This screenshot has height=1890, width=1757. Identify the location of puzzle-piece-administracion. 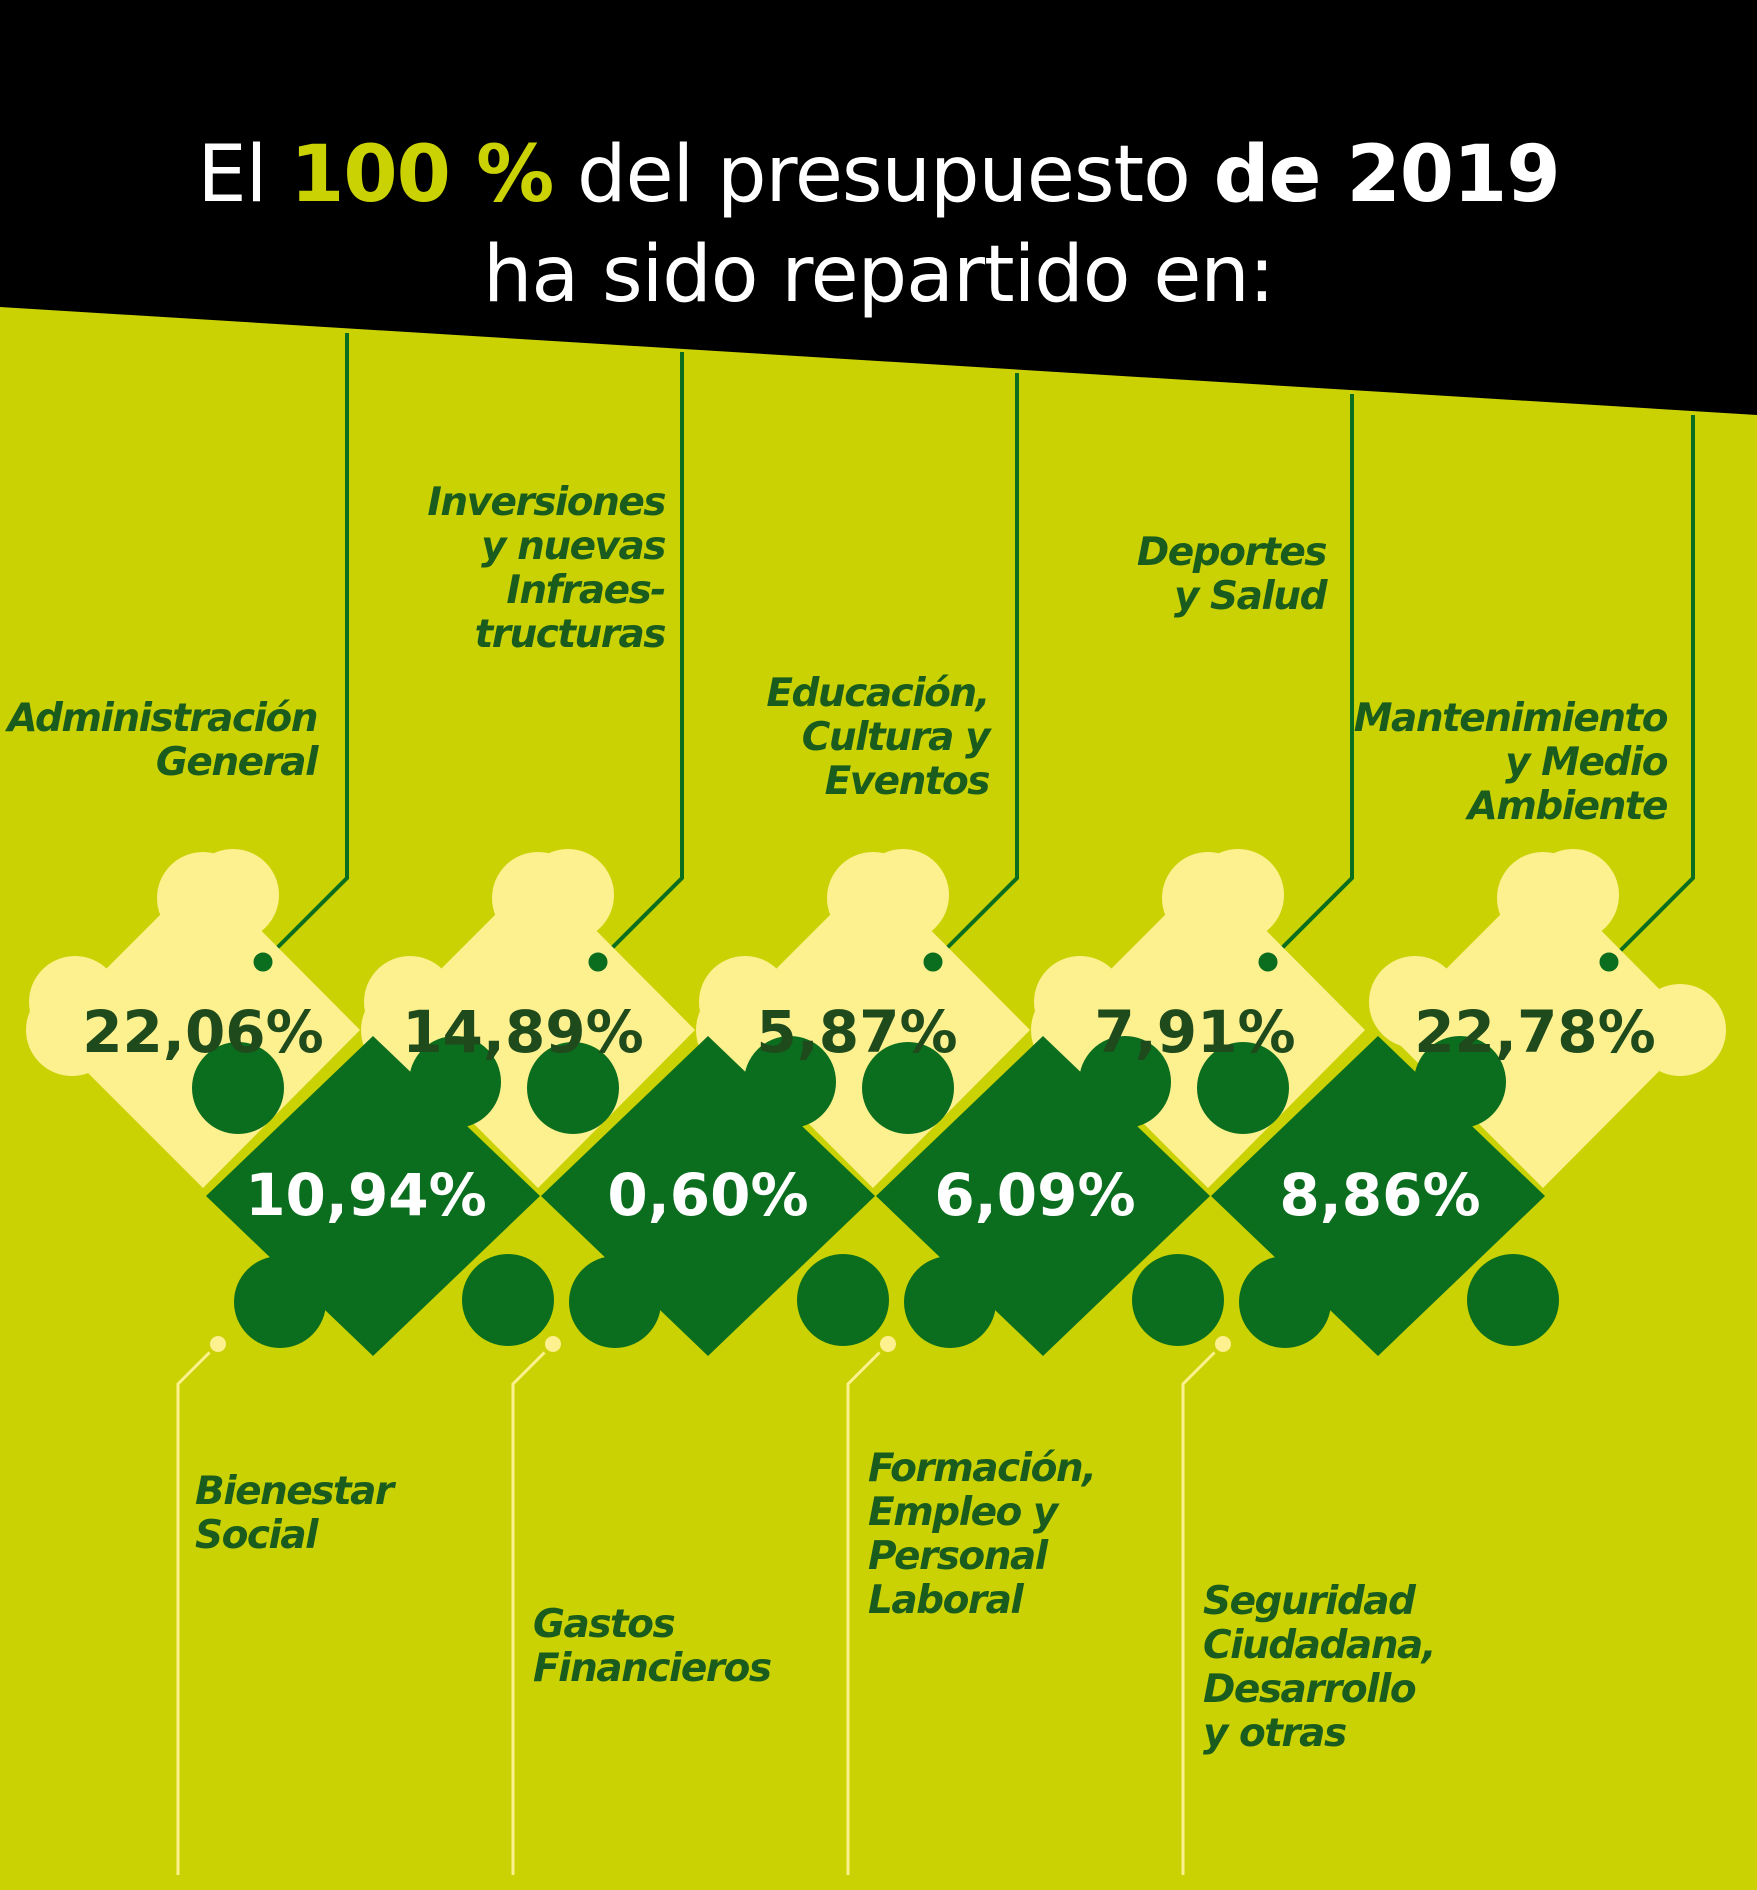
(193, 1018).